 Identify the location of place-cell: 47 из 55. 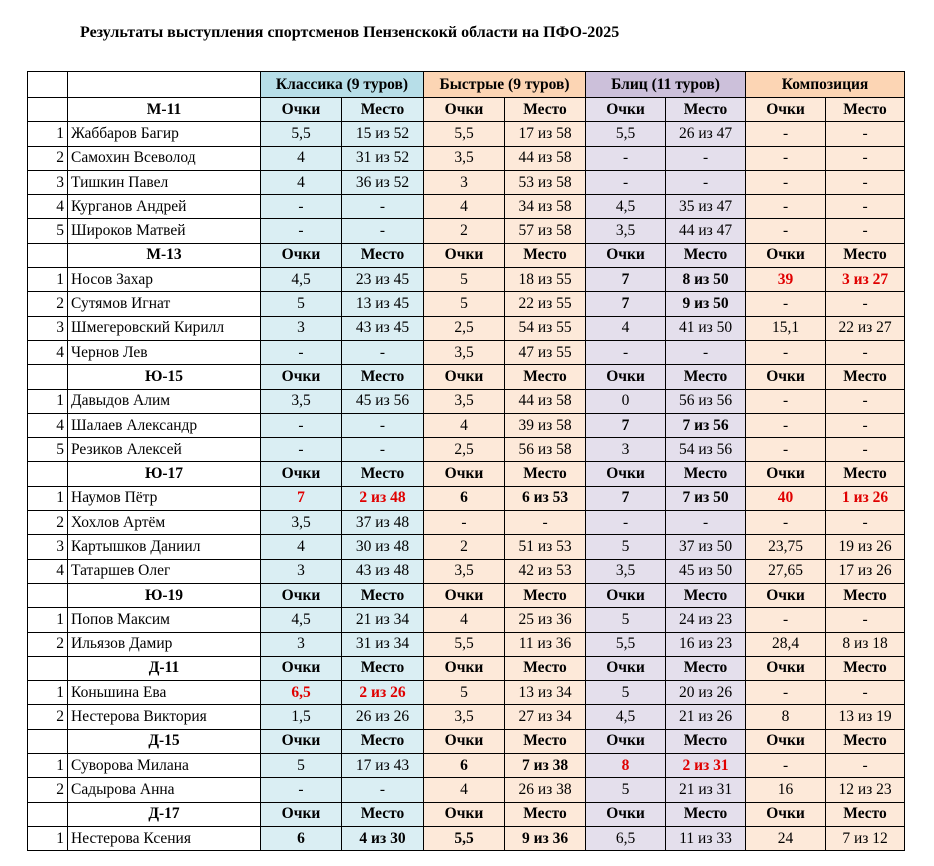
(545, 352).